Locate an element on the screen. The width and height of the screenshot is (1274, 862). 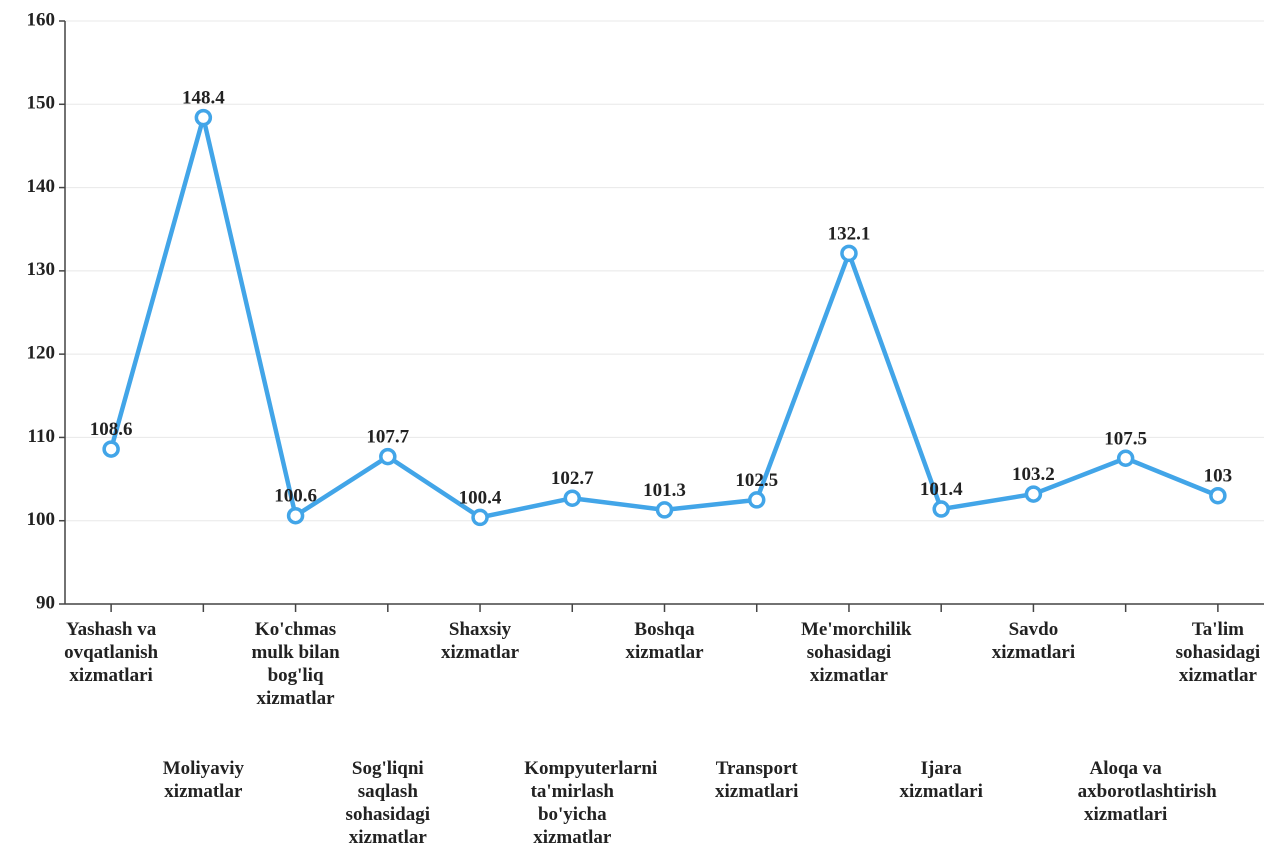
x-tick-label: Moliyaviy xizmatlar is located at coordinates (203, 780).